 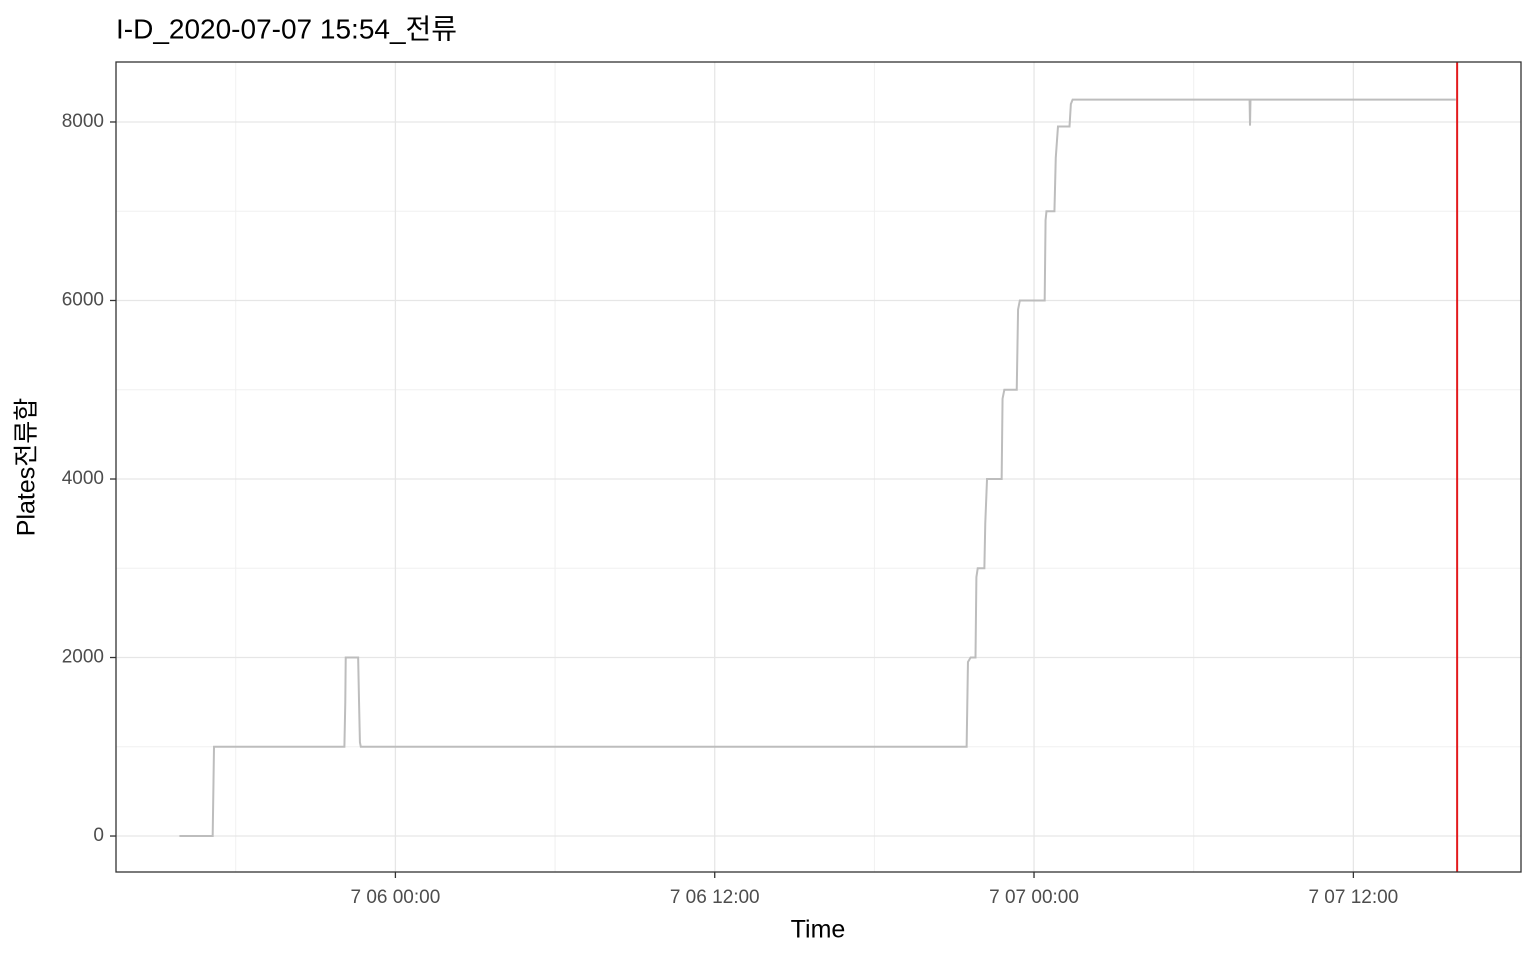 What do you see at coordinates (286, 28) in the screenshot?
I see `chart-title: I-D_2020-07-07 15:54_전류` at bounding box center [286, 28].